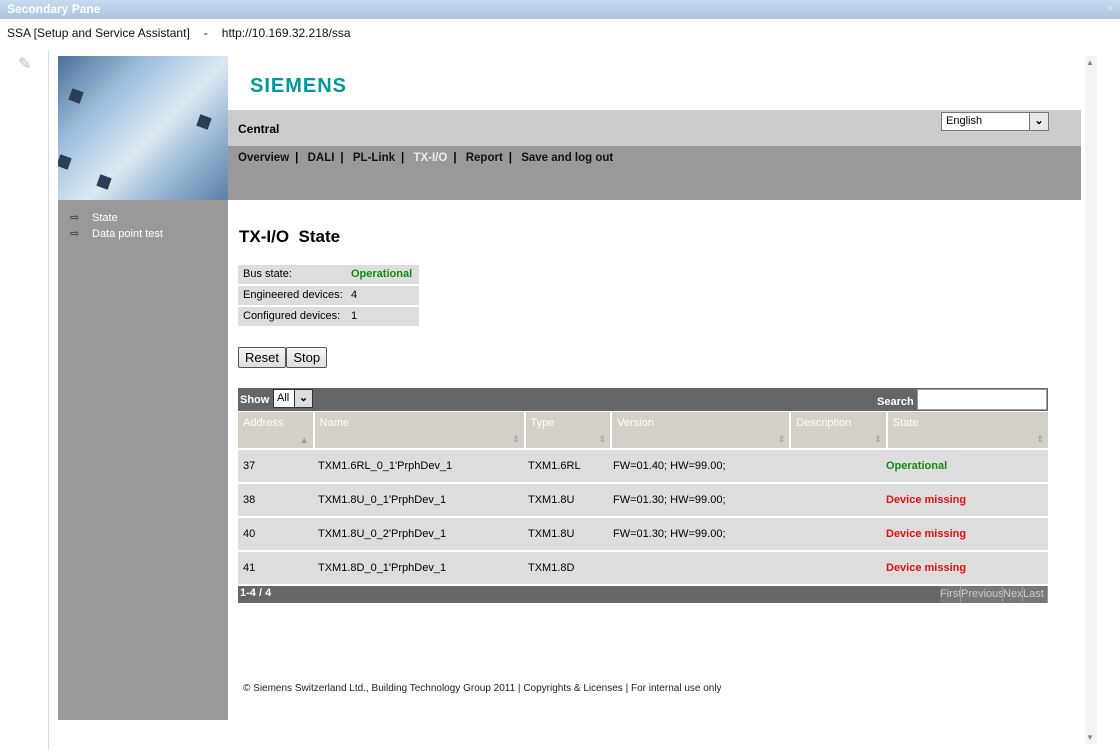 Image resolution: width=1120 pixels, height=752 pixels. What do you see at coordinates (484, 158) in the screenshot?
I see `nav-report: Report` at bounding box center [484, 158].